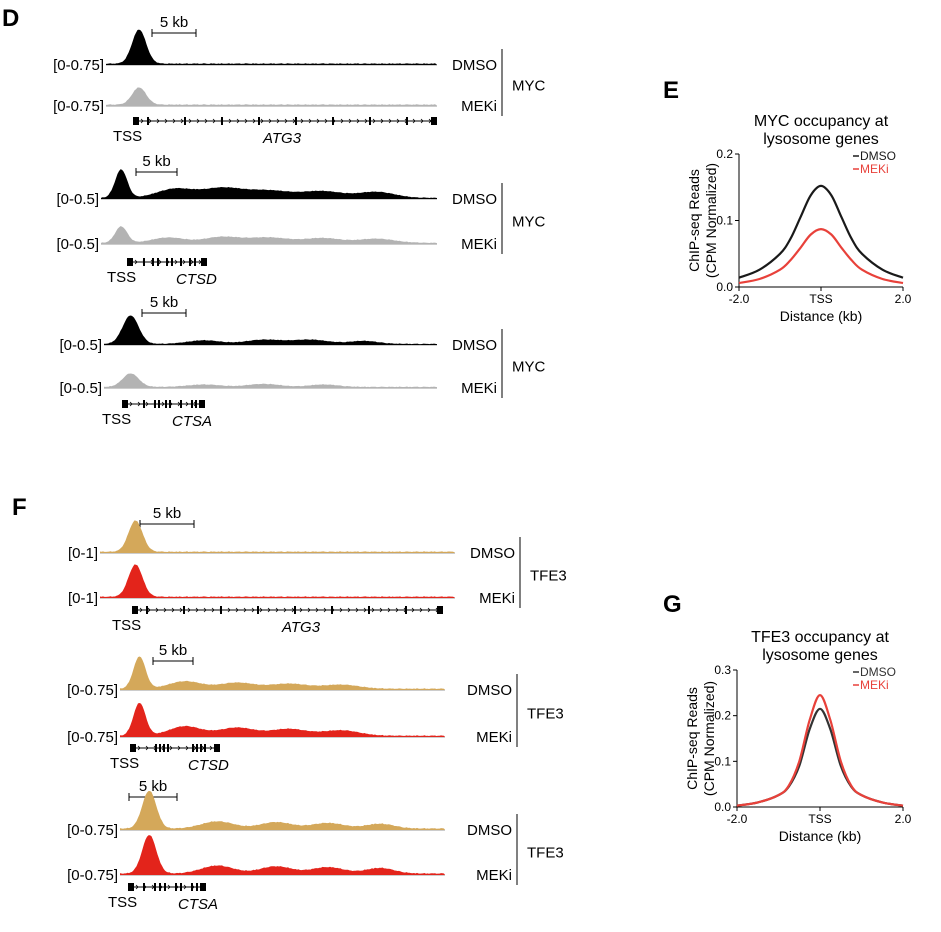  Describe the element at coordinates (83, 553) in the screenshot. I see `track-range-label: [0-1]` at that location.